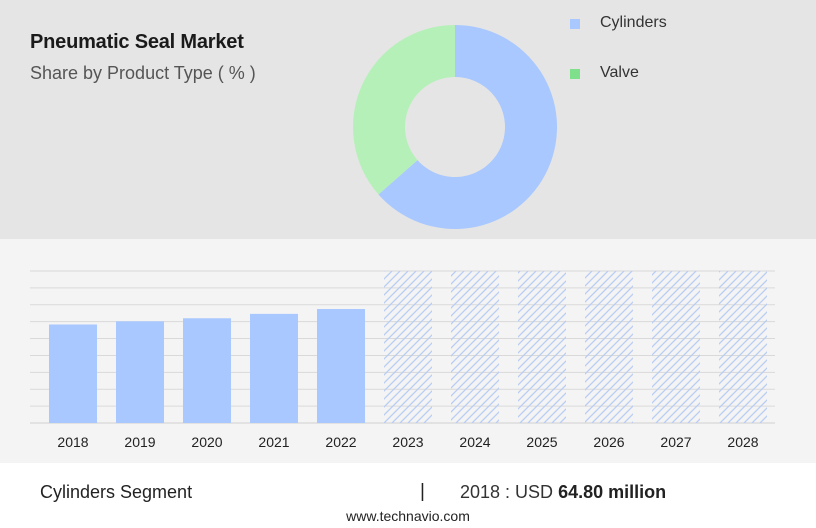  What do you see at coordinates (609, 347) in the screenshot?
I see `forecast-bar-2026` at bounding box center [609, 347].